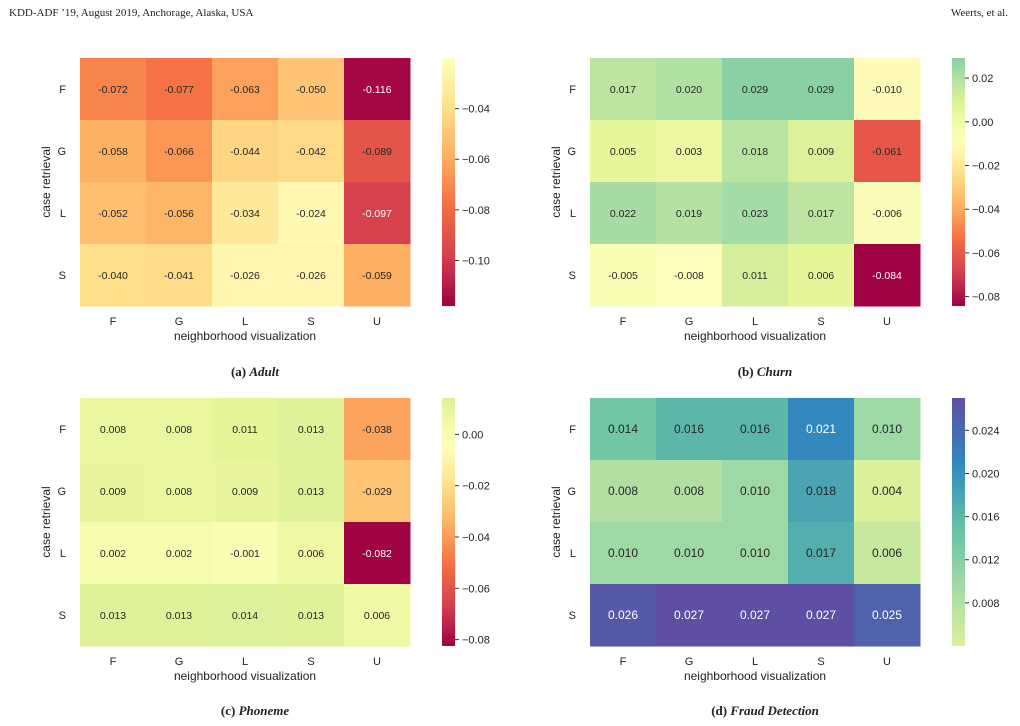 The image size is (1020, 726). Describe the element at coordinates (255, 711) in the screenshot. I see `caption-phoneme: (c) Phoneme` at that location.